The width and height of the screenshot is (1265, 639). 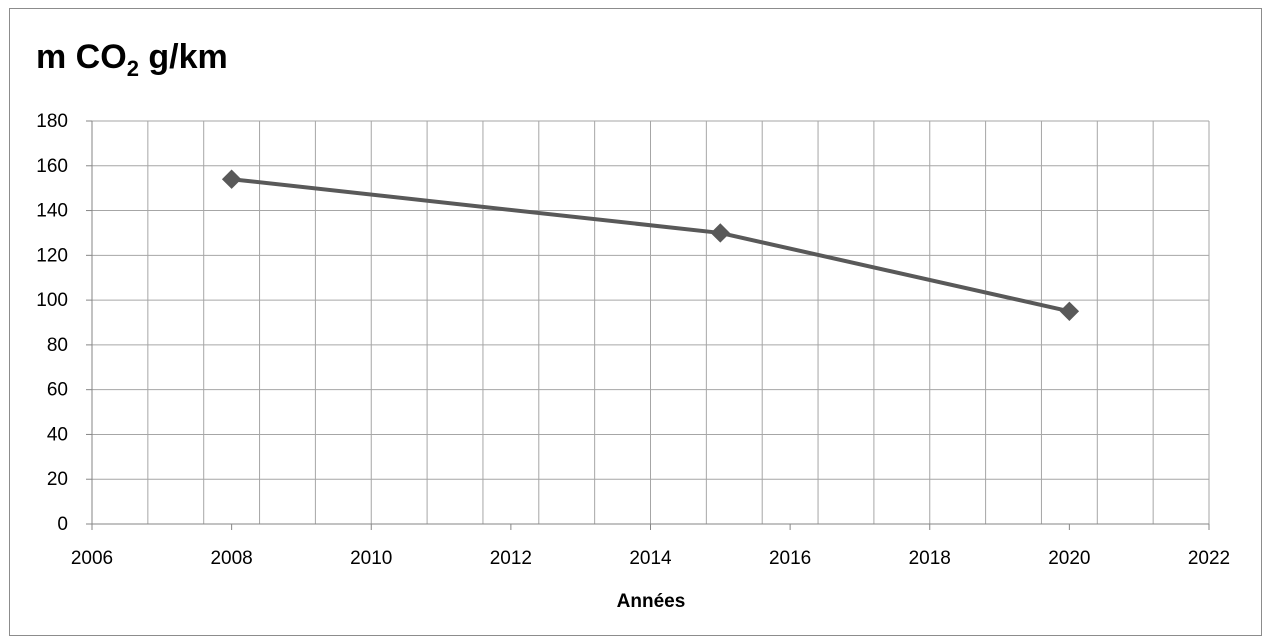 I want to click on x-axis-title: Années, so click(x=651, y=601).